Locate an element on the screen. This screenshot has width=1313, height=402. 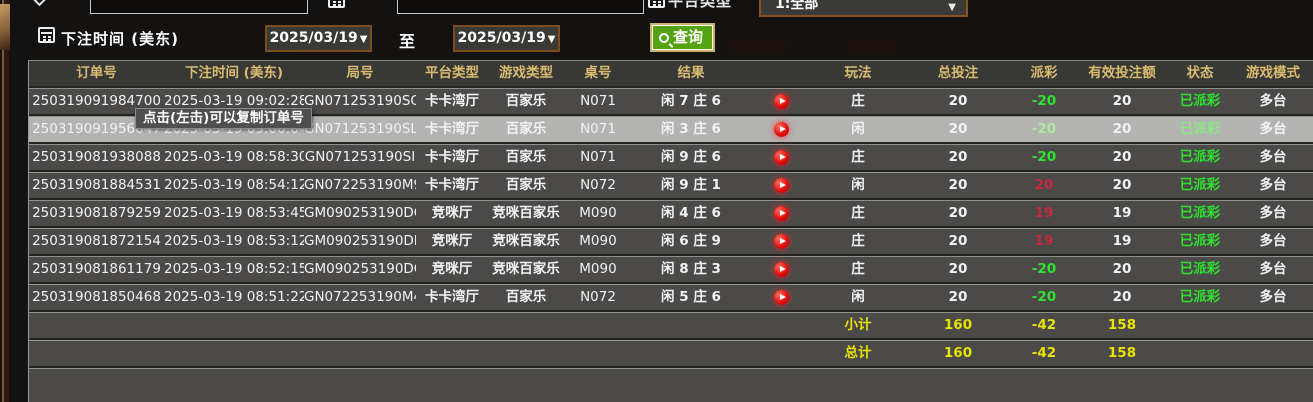
round-no-input is located at coordinates (520, 7).